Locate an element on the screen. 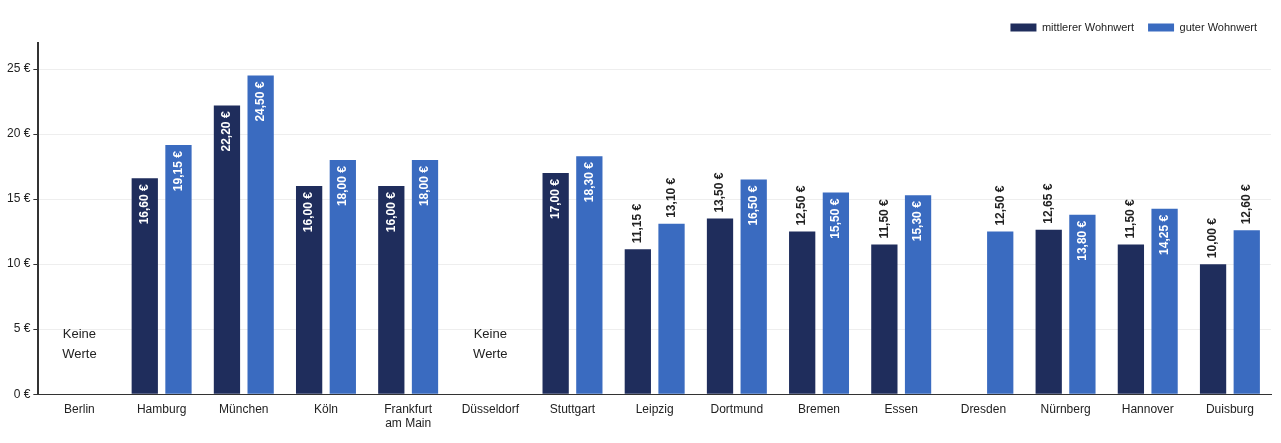 The image size is (1281, 443). x-tick-label: Leipzig is located at coordinates (654, 408).